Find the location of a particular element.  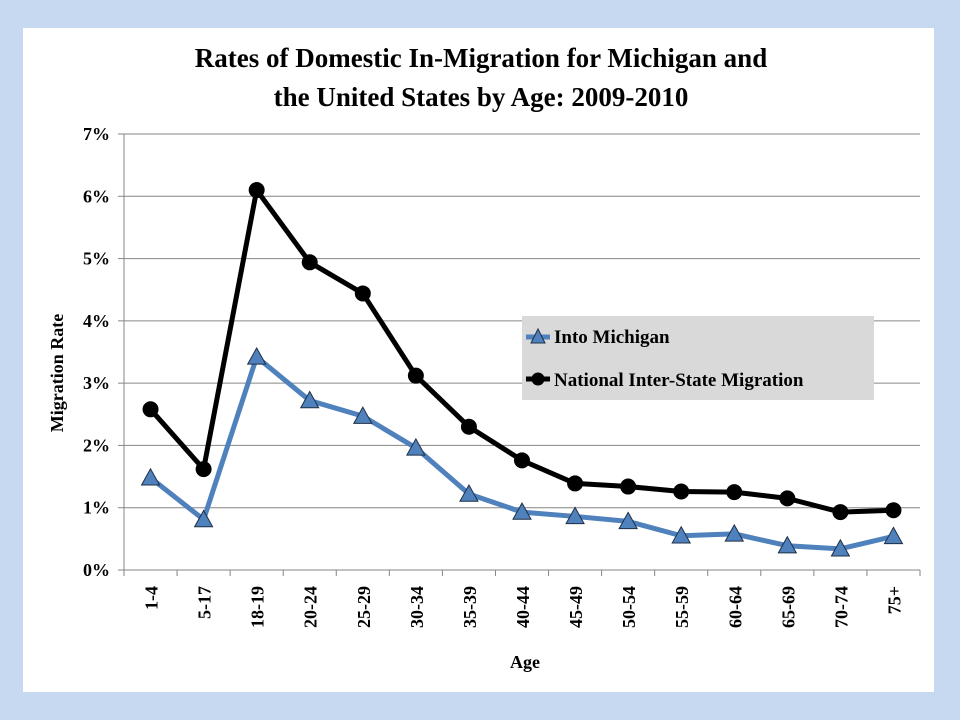

x-tick-label: 65-69 is located at coordinates (788, 607).